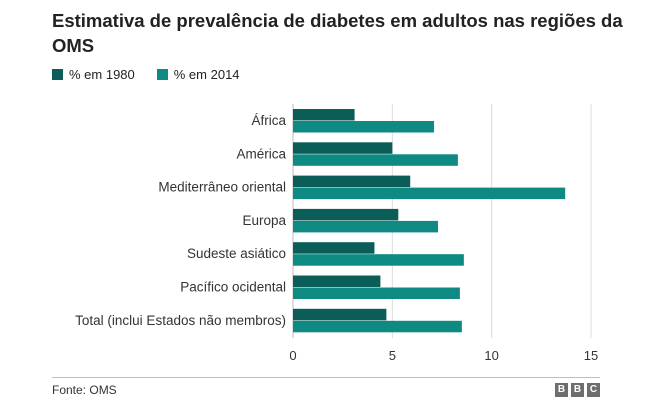 The width and height of the screenshot is (652, 408). I want to click on legend-label-1980: % em 1980, so click(102, 74).